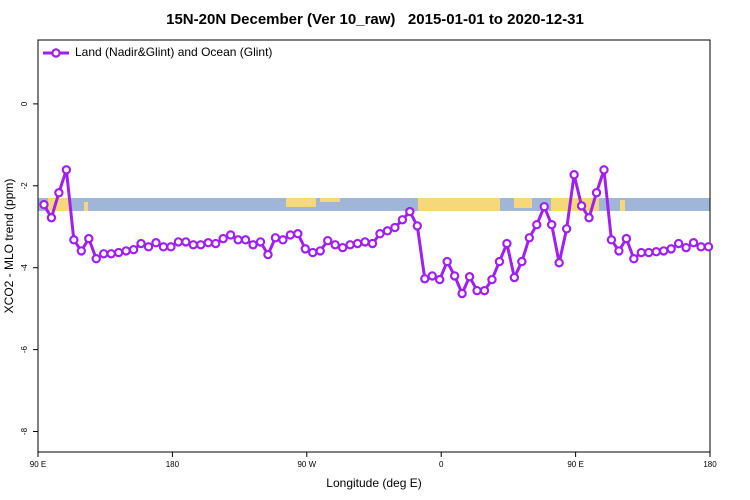 The width and height of the screenshot is (750, 500). Describe the element at coordinates (24, 103) in the screenshot. I see `y-tick-label: 0` at that location.